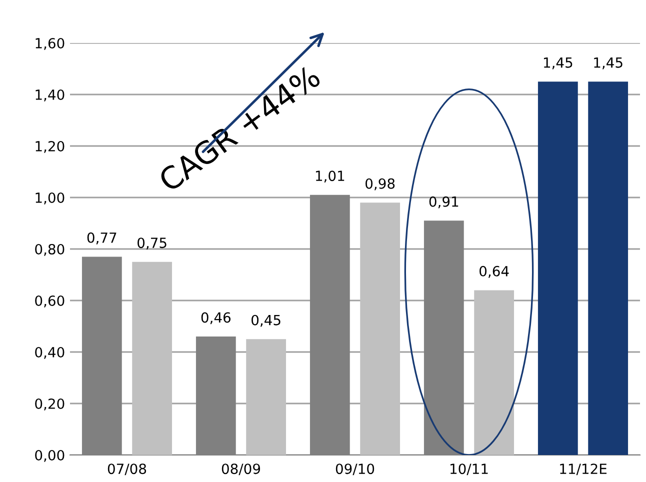  Describe the element at coordinates (127, 470) in the screenshot. I see `x-tick-label: 07/08` at that location.